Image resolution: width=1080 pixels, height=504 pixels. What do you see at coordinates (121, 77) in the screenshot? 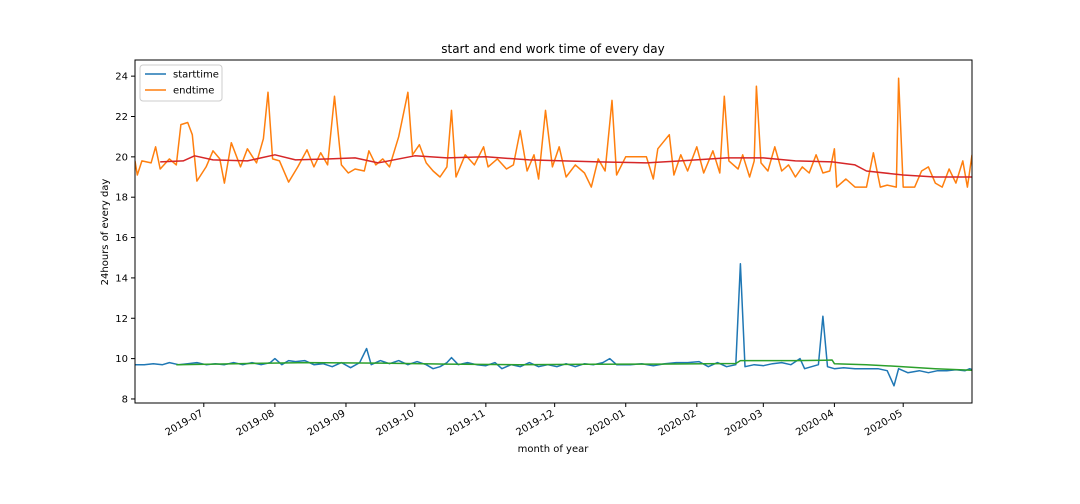
I see `y-tick-label: 24` at bounding box center [121, 77].